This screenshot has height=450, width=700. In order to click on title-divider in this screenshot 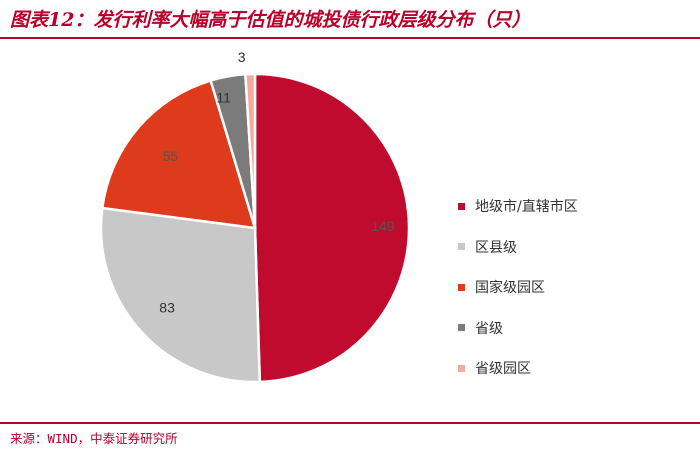, I will do `click(350, 38)`.